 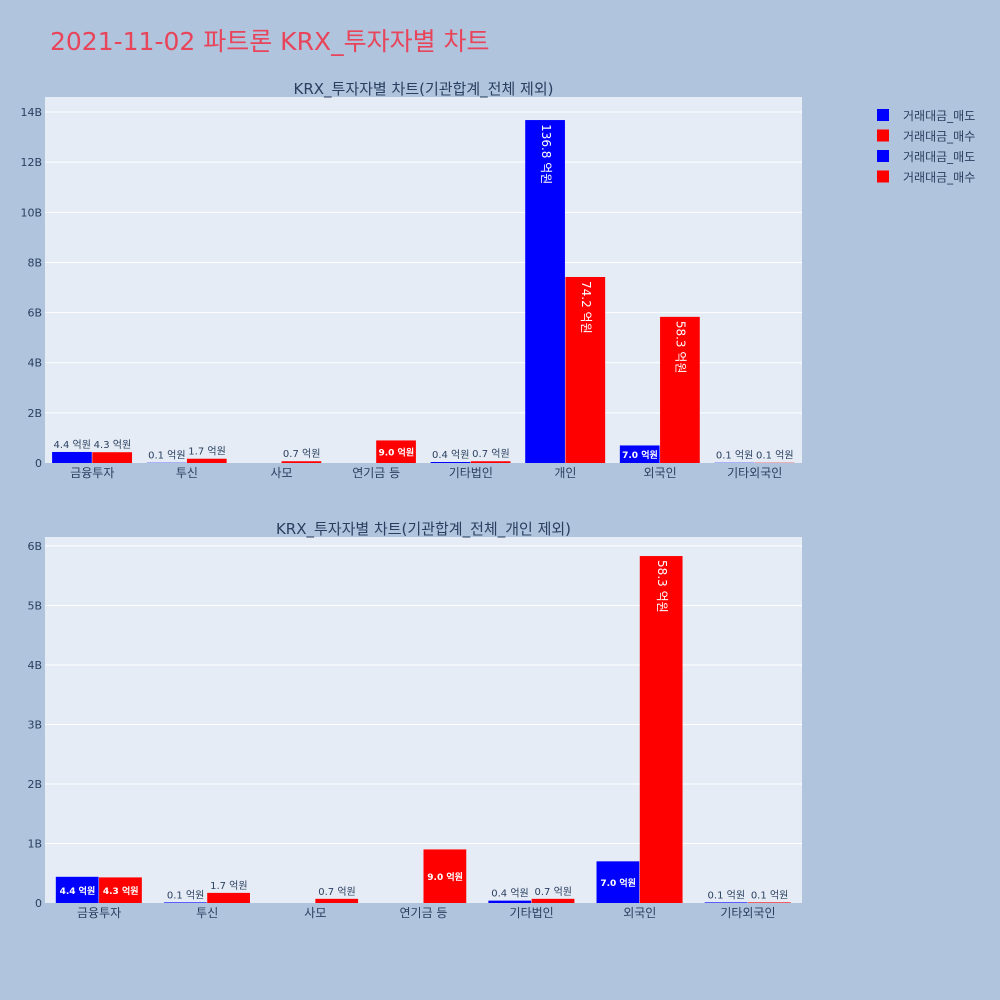 I want to click on chart-title: KRX_투자자별 차트(기관합계_전체 제외), so click(x=424, y=89).